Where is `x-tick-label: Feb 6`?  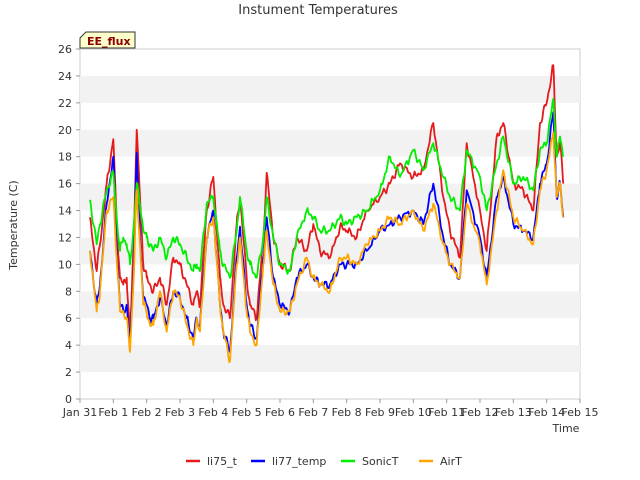 x-tick-label: Feb 6 is located at coordinates (280, 412).